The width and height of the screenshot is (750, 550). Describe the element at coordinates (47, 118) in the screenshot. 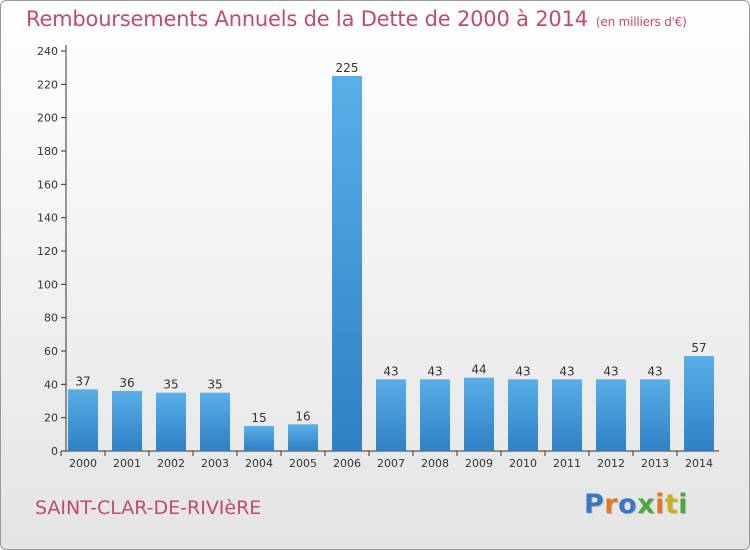

I see `y-tick-label: 200` at that location.